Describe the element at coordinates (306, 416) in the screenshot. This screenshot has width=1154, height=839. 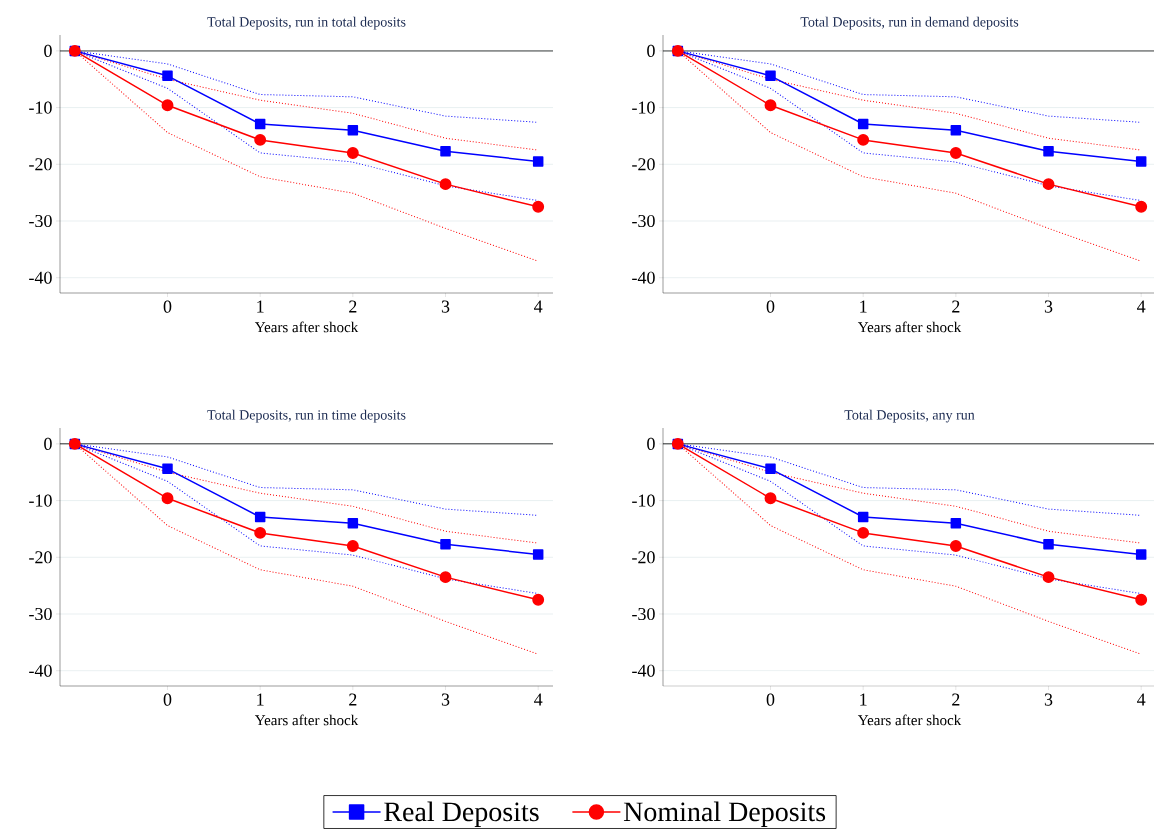
I see `chart-title: Total Deposits, run in time deposits` at that location.